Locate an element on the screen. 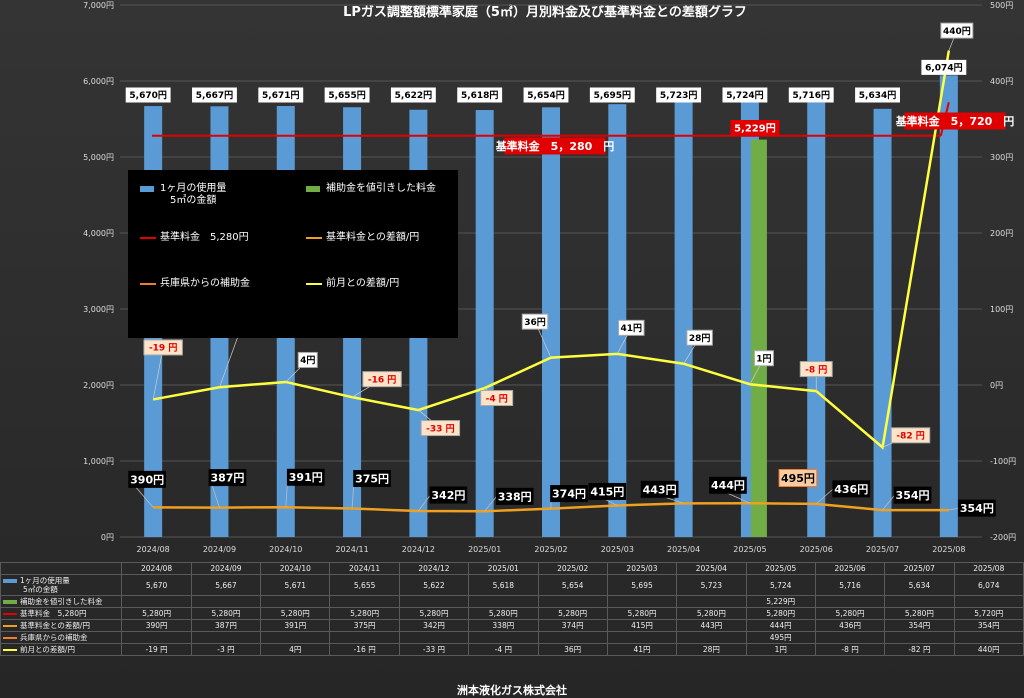 The height and width of the screenshot is (698, 1024). x-tick-label: 2025/02 is located at coordinates (550, 549).